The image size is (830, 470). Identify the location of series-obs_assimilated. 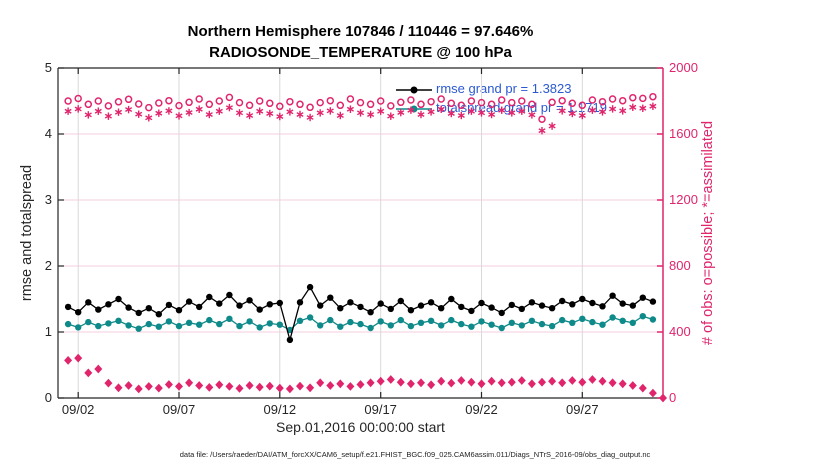
(360, 118).